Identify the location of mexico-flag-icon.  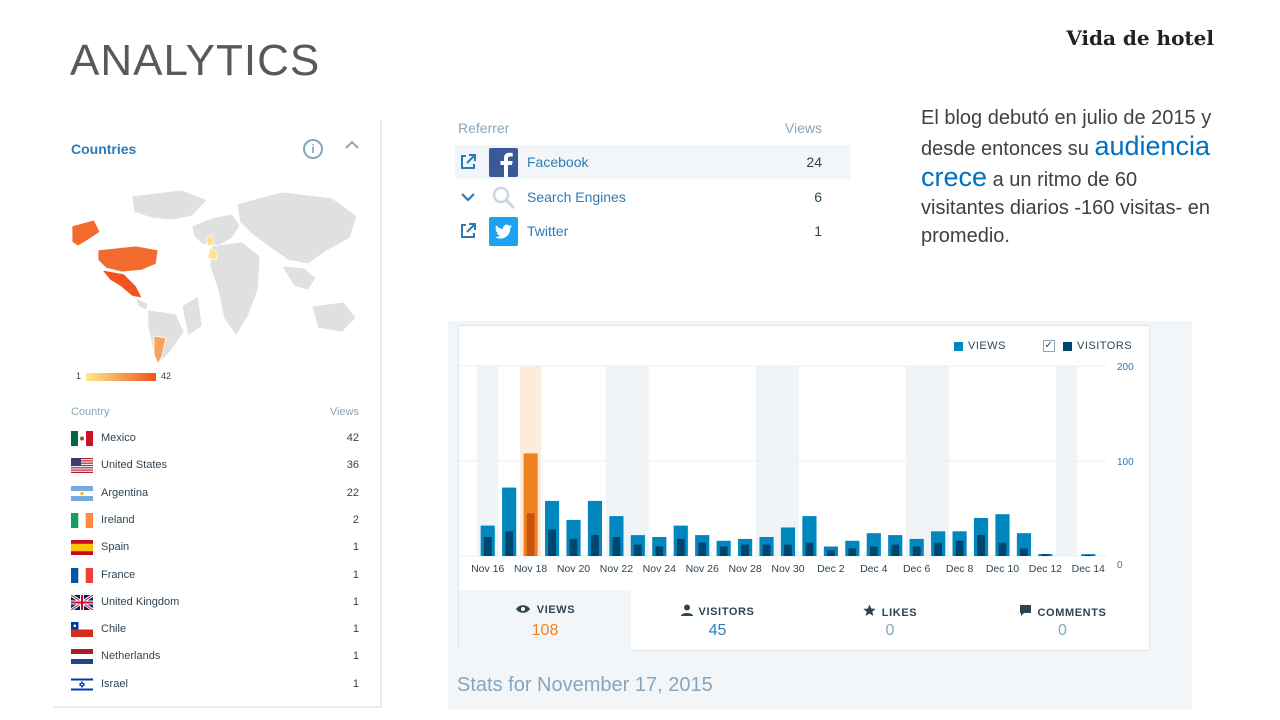
(82, 438).